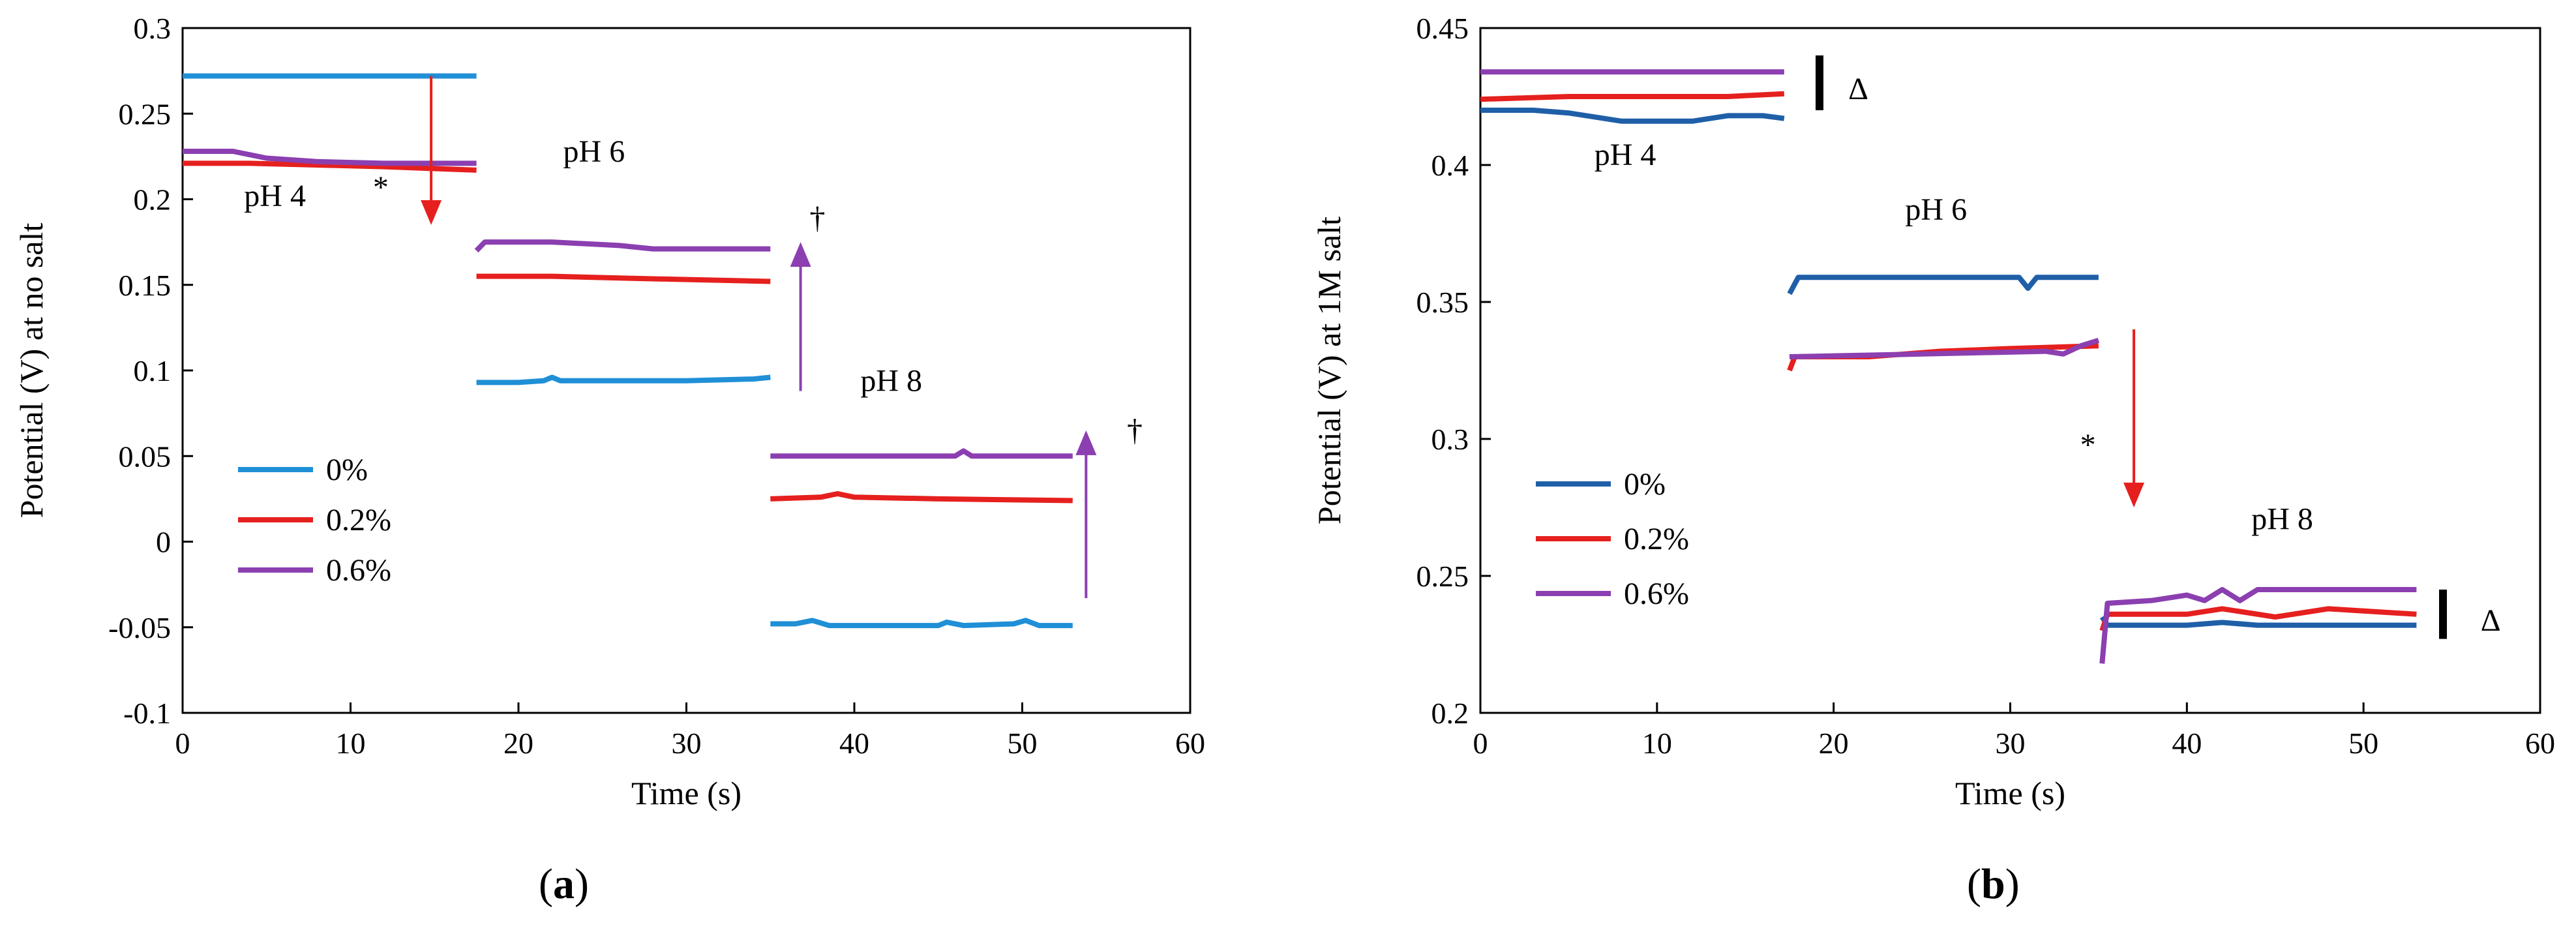 This screenshot has width=2576, height=932. Describe the element at coordinates (145, 285) in the screenshot. I see `y-tick-label: 0.15` at that location.